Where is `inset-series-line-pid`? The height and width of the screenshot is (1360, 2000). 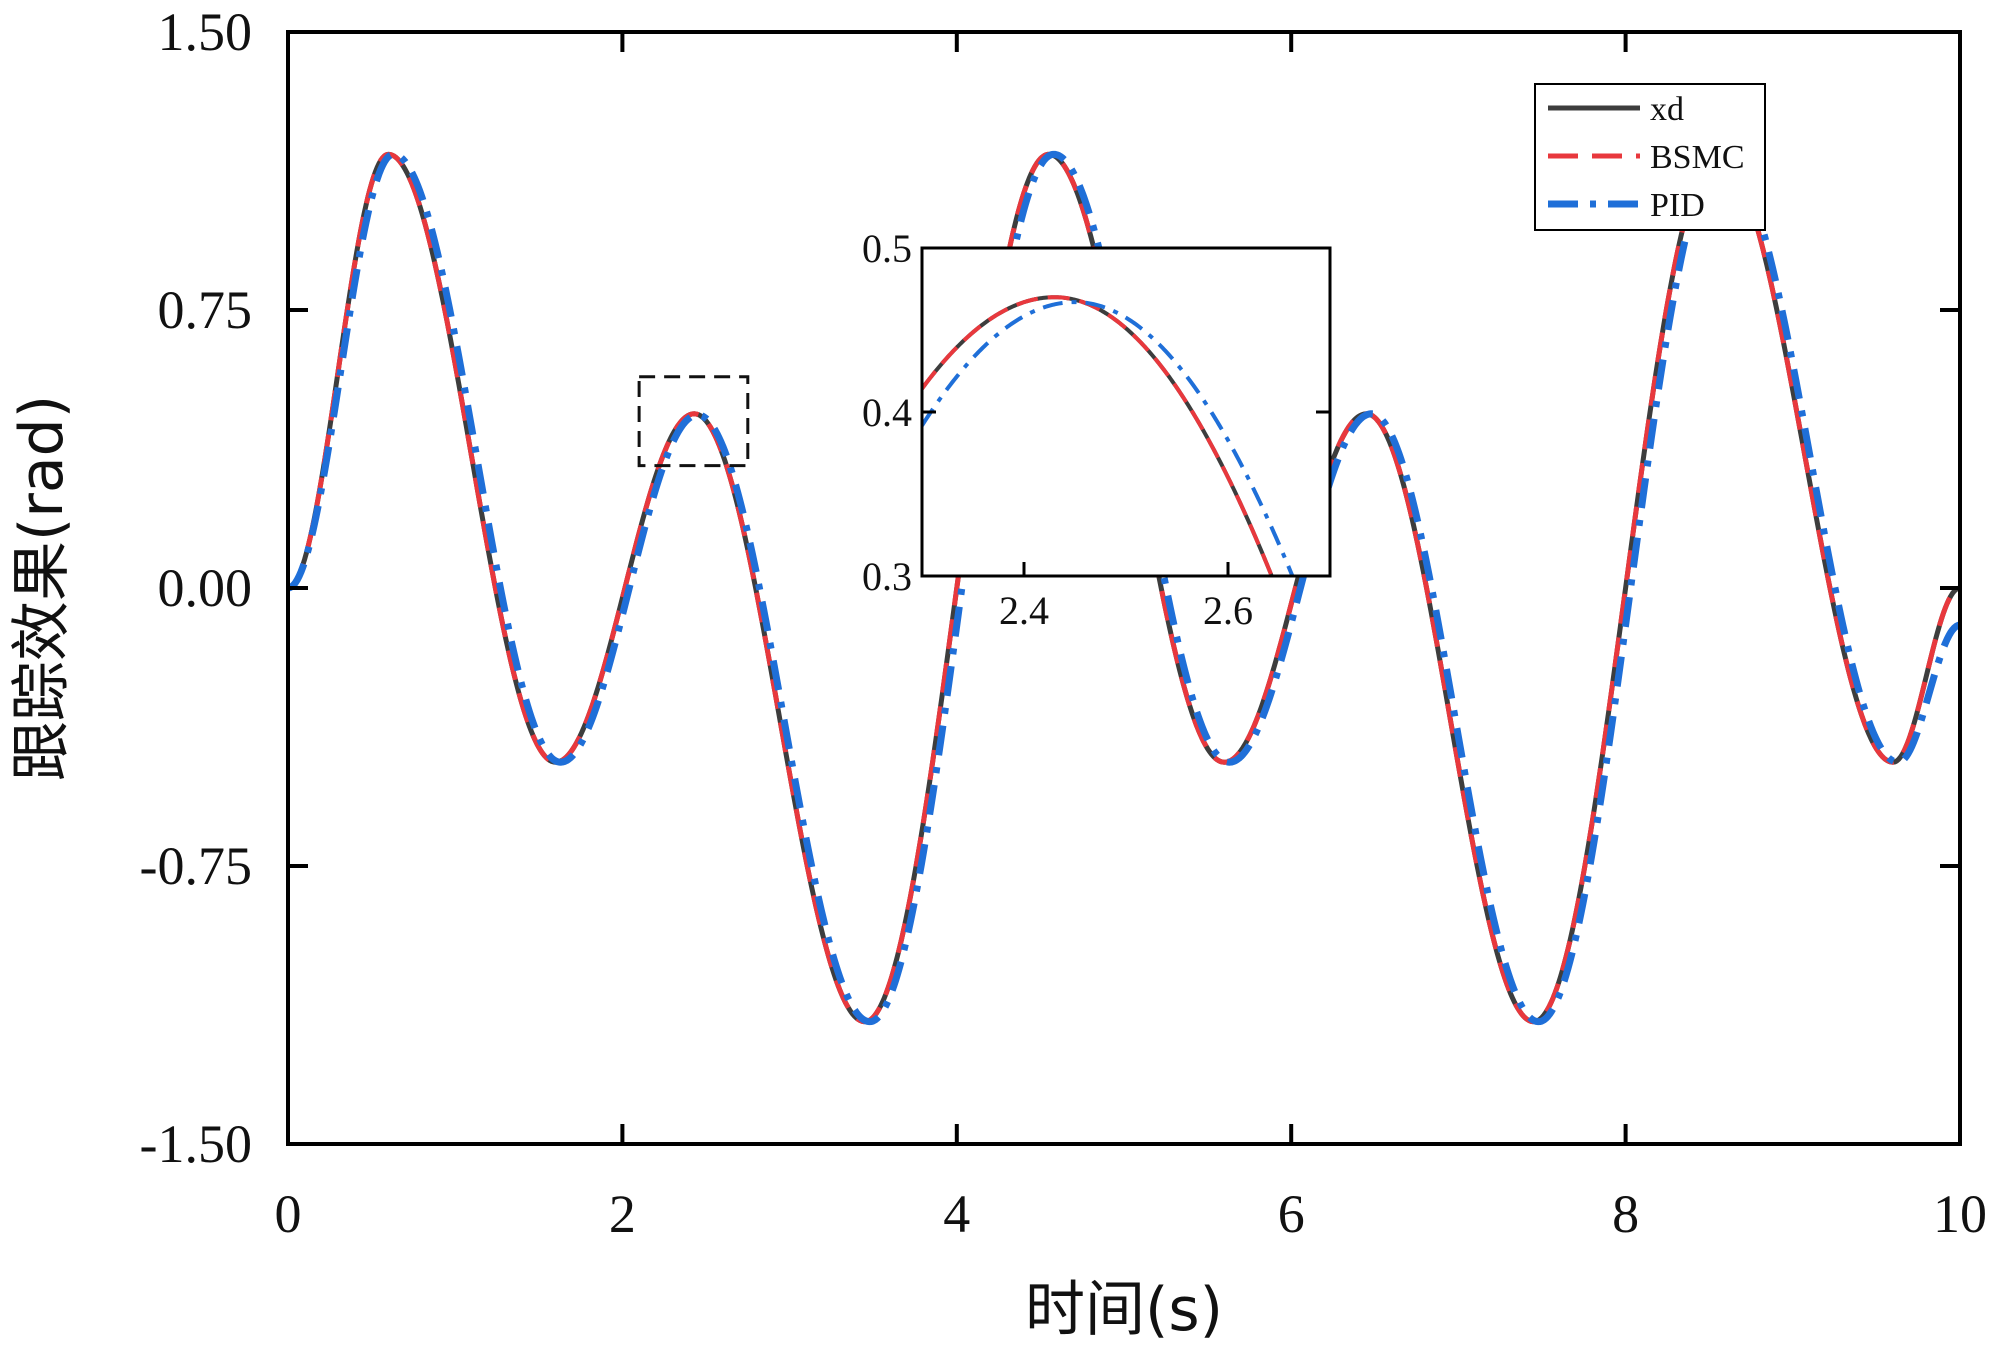
inset-series-line-pid is located at coordinates (1108, 438).